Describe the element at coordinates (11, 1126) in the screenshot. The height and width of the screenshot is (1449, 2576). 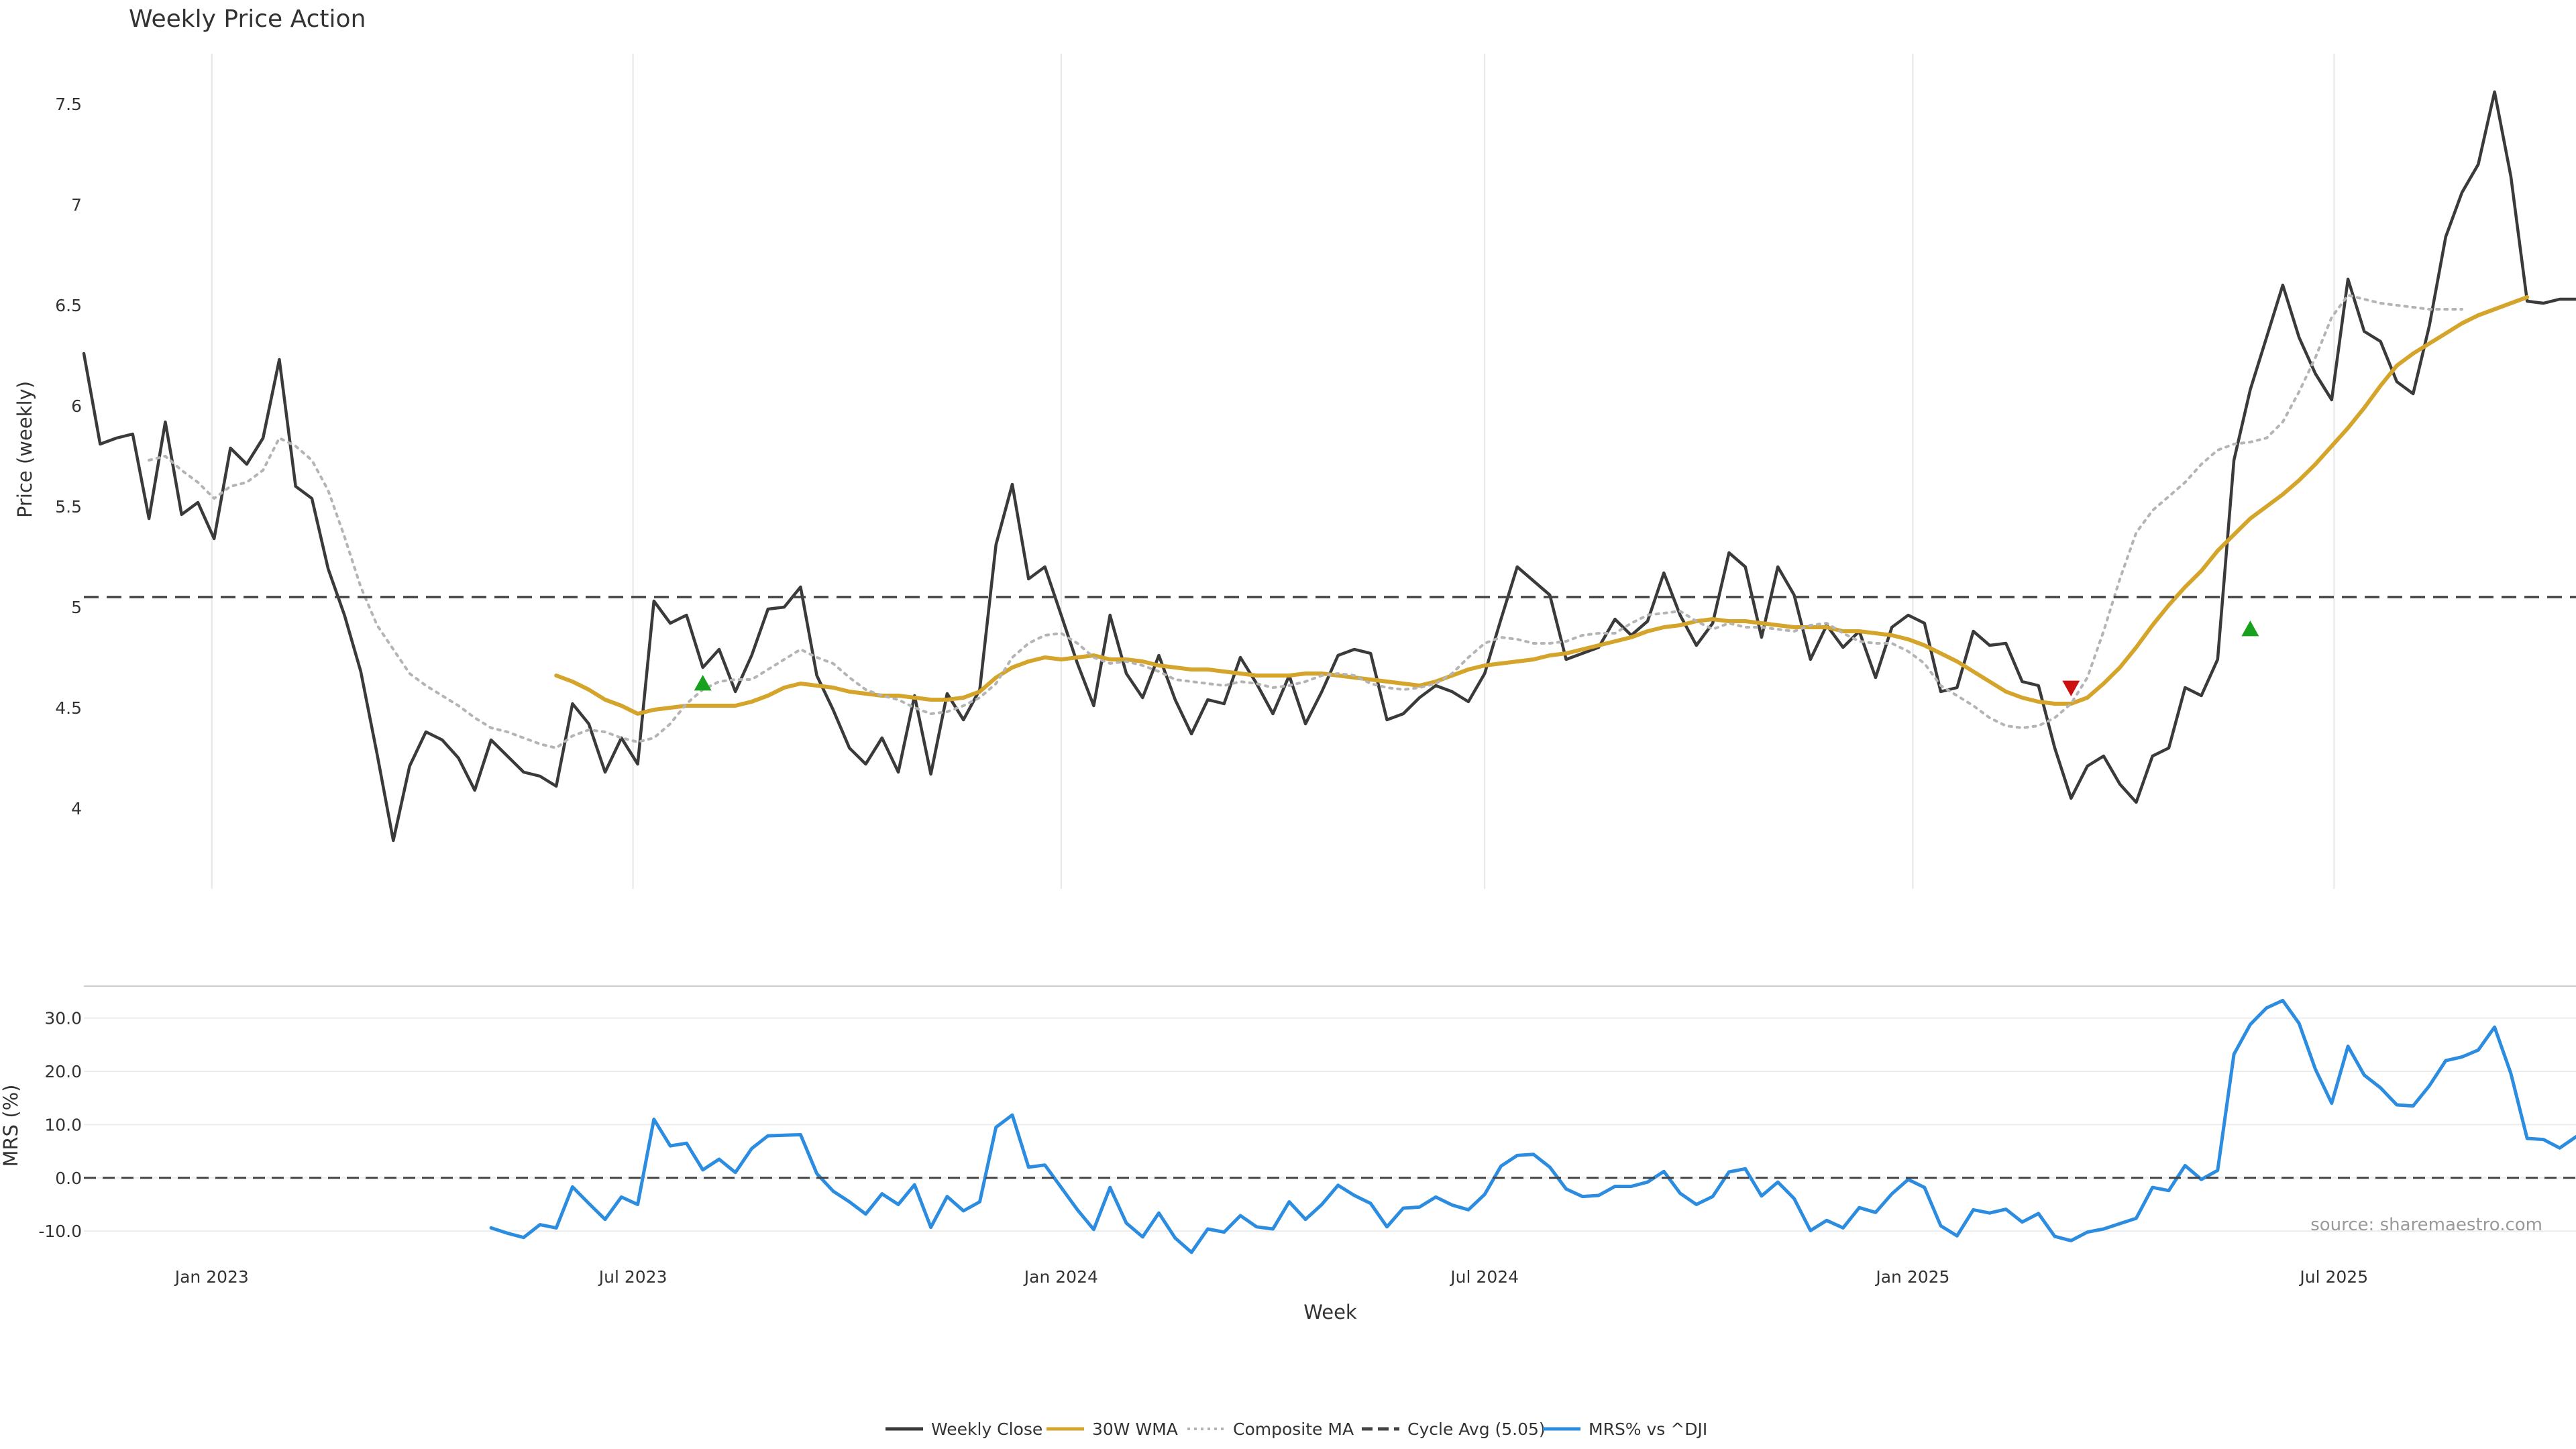
I see `mrs-y-axis-label: MRS (%)` at that location.